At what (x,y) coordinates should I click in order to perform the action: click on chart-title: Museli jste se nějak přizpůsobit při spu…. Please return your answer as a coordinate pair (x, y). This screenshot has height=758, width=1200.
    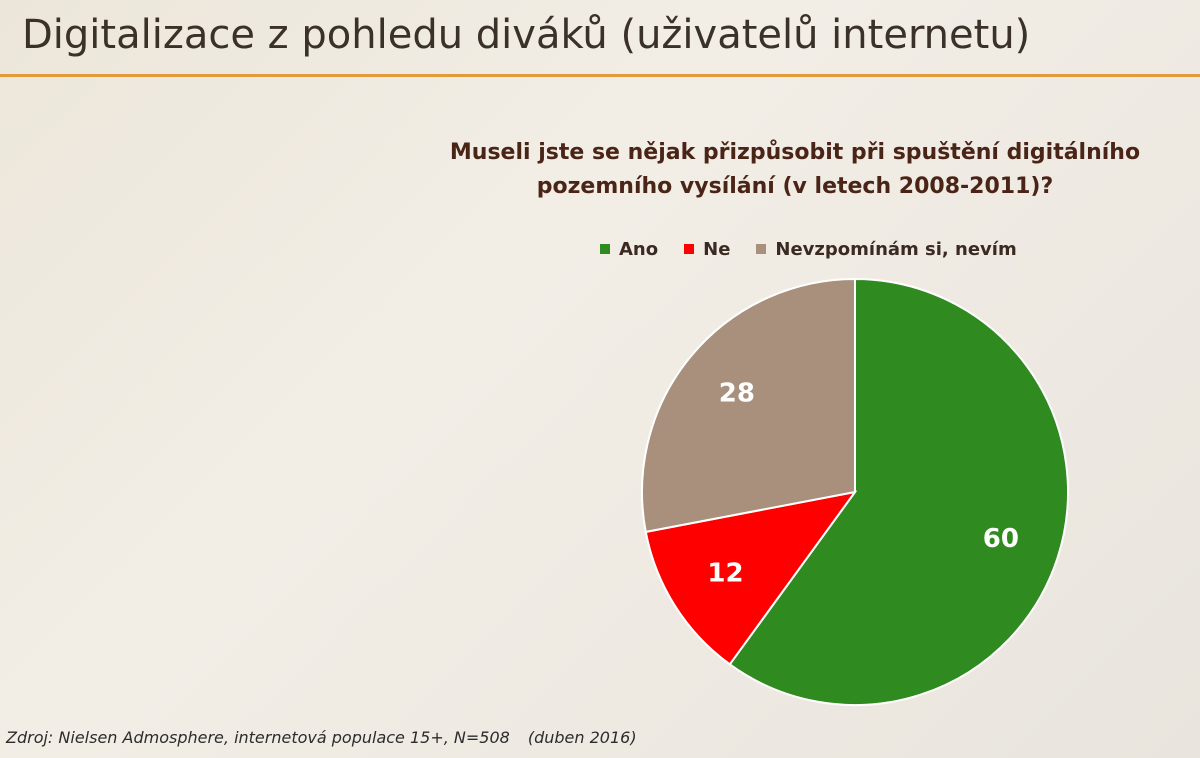
    Looking at the image, I should click on (795, 170).